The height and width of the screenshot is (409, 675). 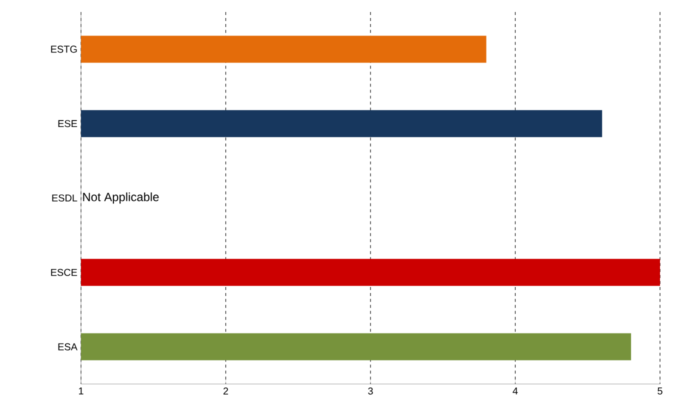 What do you see at coordinates (64, 49) in the screenshot?
I see `y-tick-label: ESTG` at bounding box center [64, 49].